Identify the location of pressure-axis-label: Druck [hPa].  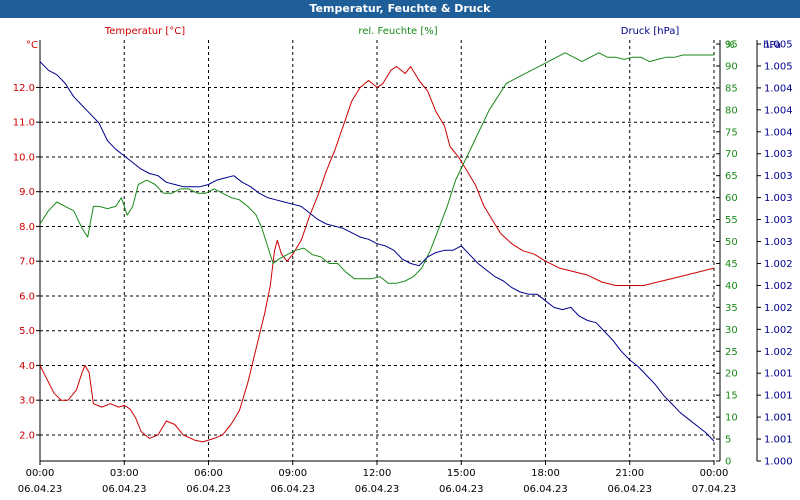
(650, 31).